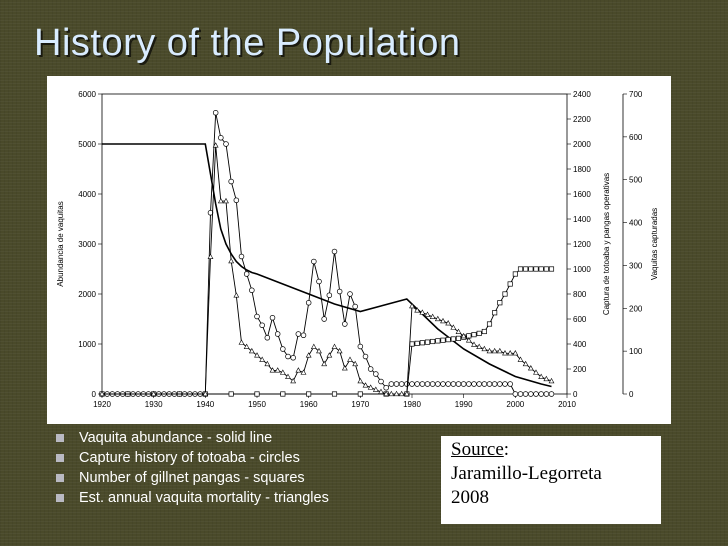  I want to click on y-outer-tick-label: 200, so click(636, 308).